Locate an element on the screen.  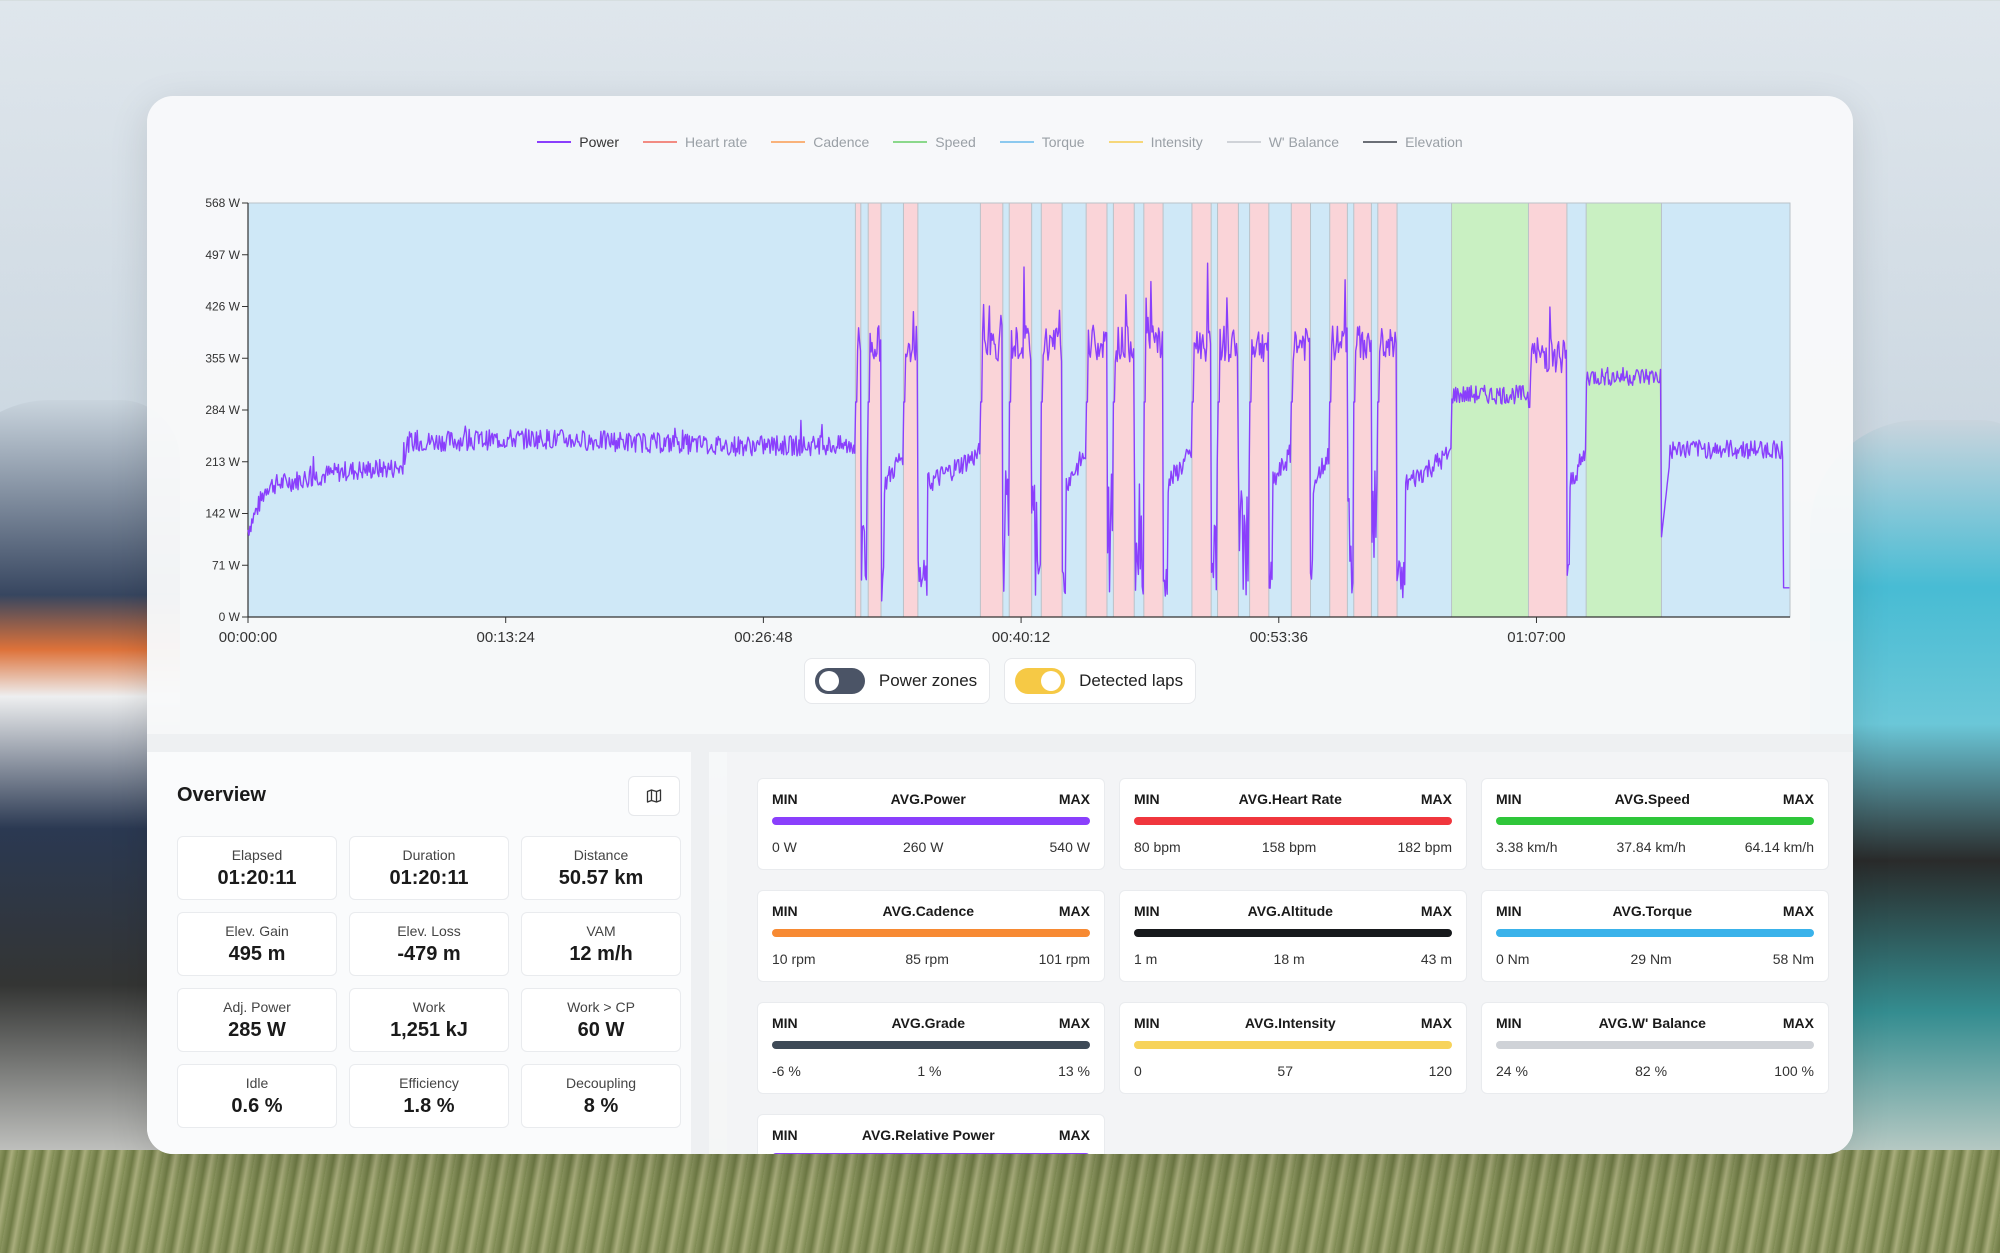
power-zones-switch is located at coordinates (839, 681).